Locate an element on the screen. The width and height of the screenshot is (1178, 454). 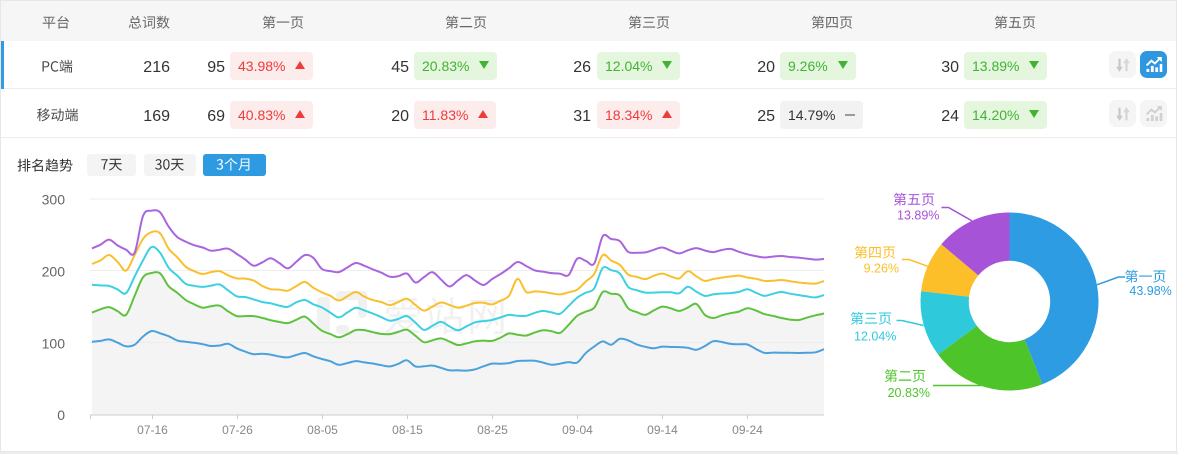
svg-text: 0 is located at coordinates (61, 415).